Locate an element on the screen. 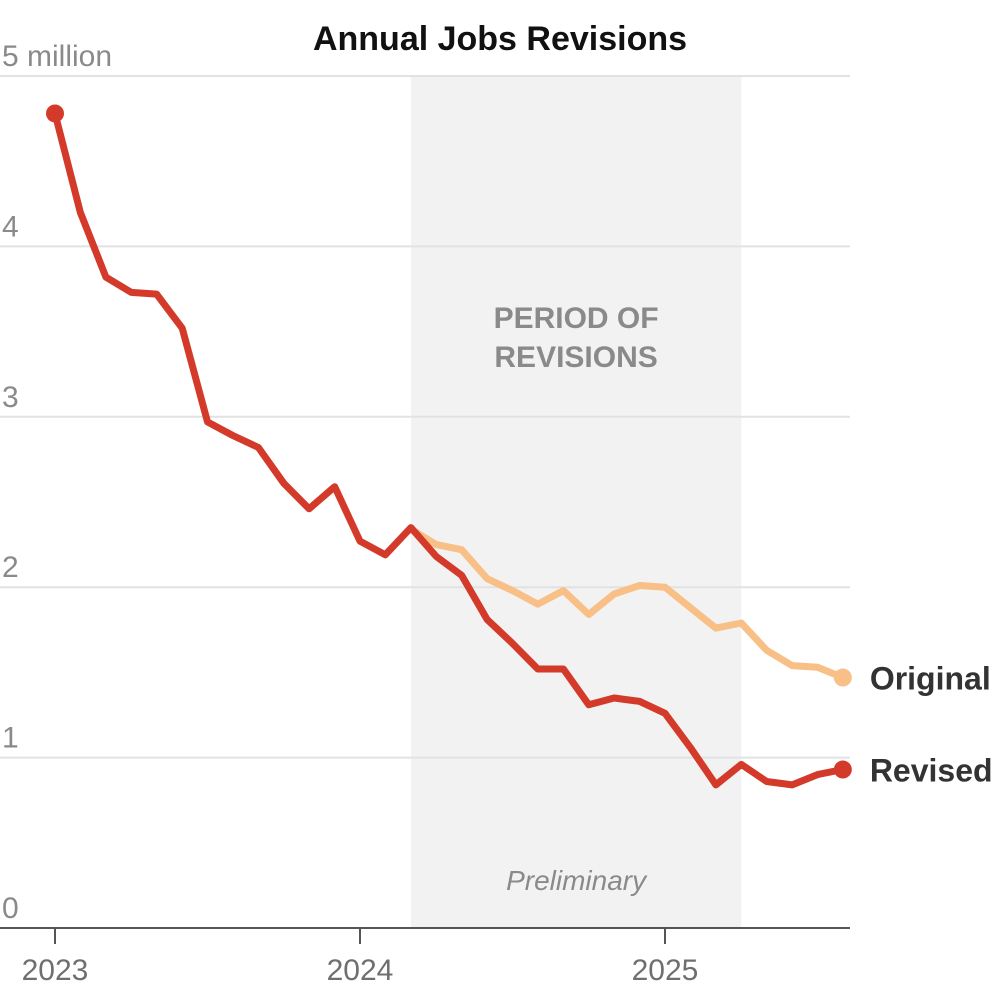 The width and height of the screenshot is (1000, 1000). series-label-original: Original is located at coordinates (930, 679).